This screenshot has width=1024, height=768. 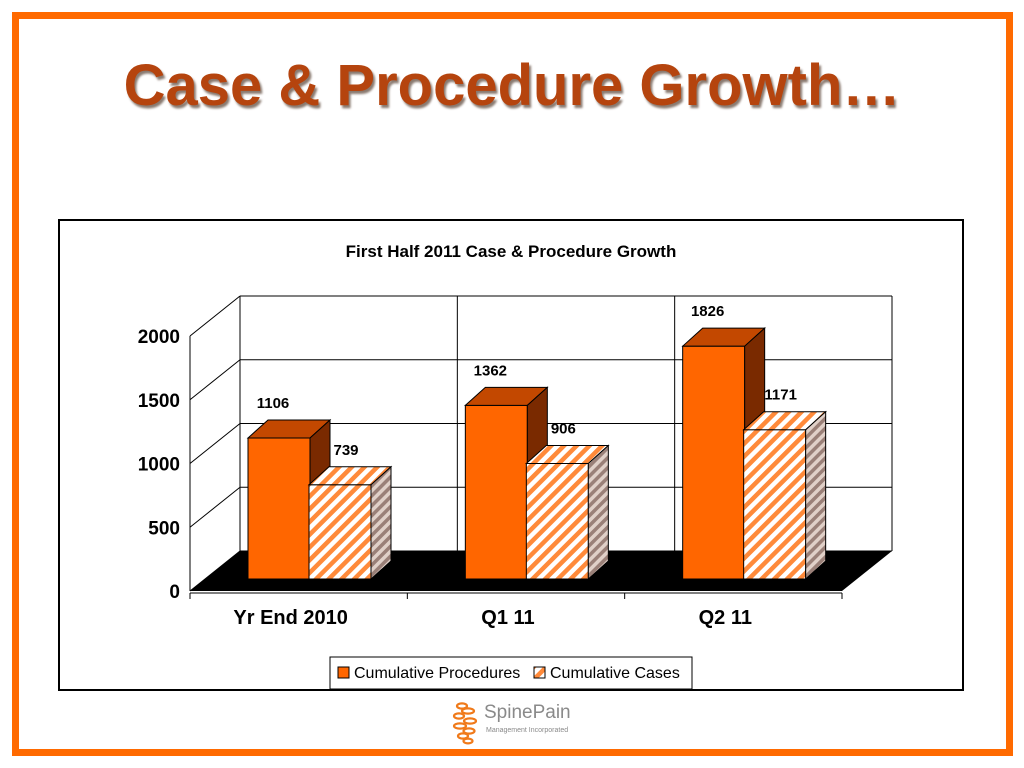 I want to click on legend-box, so click(x=511, y=672).